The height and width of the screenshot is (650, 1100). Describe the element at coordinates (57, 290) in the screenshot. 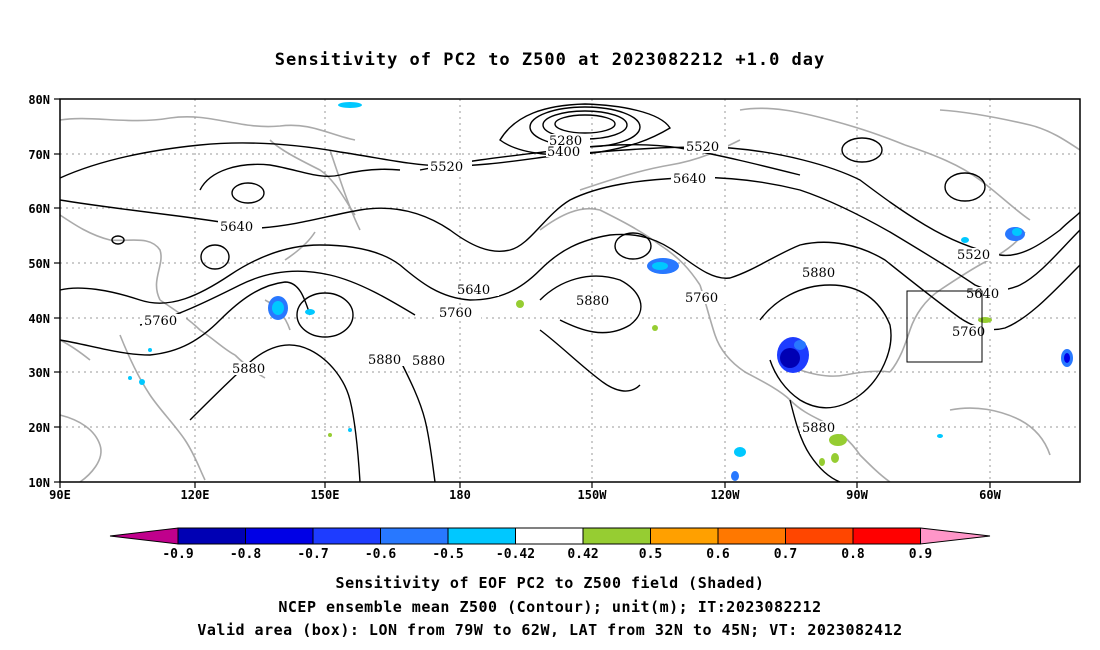

I see `lat-axis` at that location.